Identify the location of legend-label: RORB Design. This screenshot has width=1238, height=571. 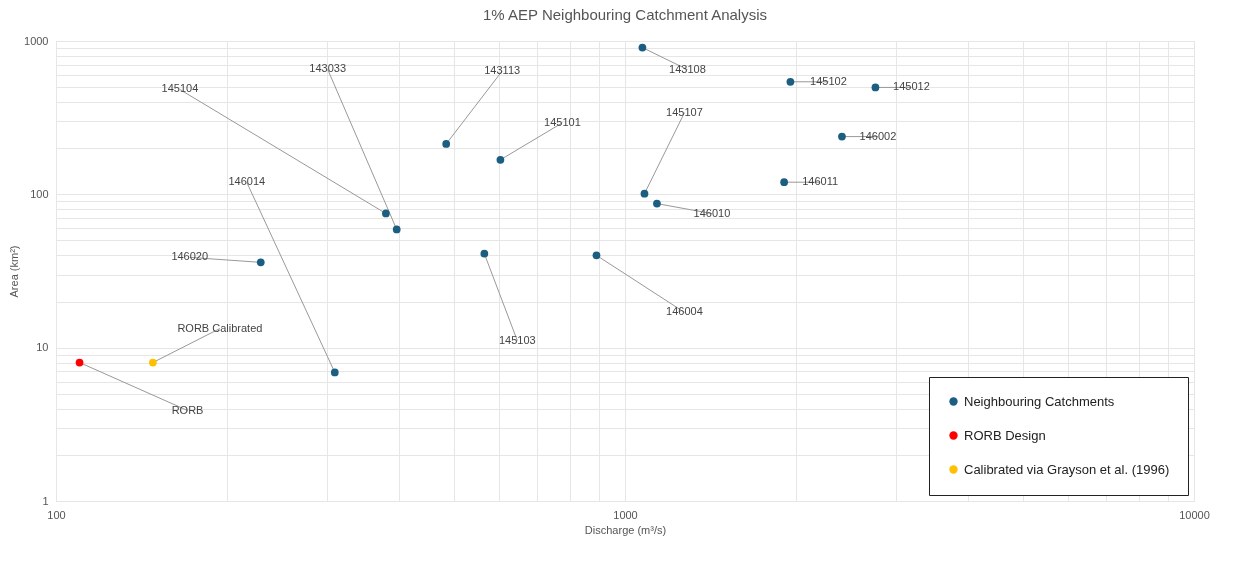
(1005, 435).